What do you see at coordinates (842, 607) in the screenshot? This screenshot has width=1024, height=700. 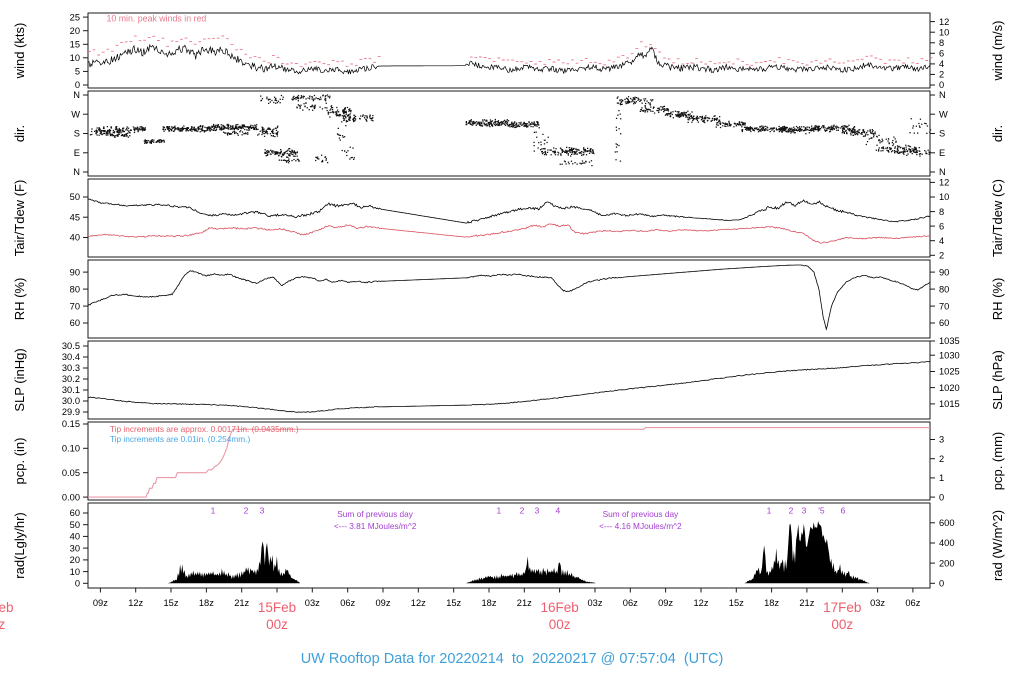 I see `x-date-label: 17Feb` at bounding box center [842, 607].